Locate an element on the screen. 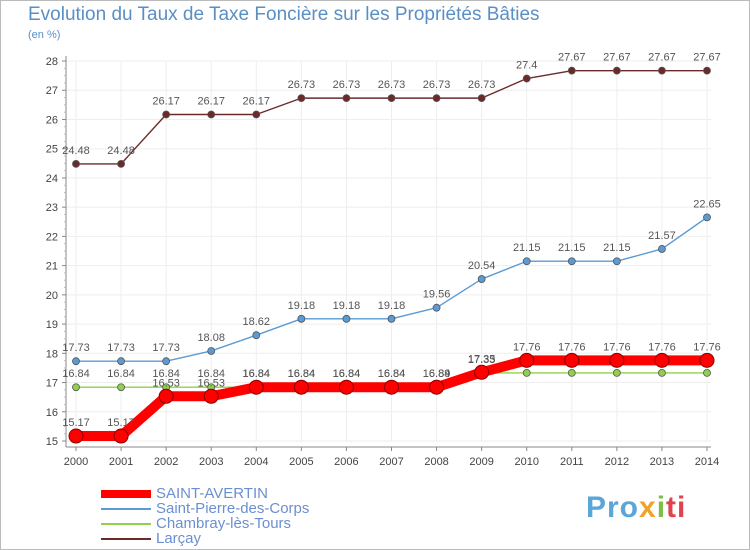  legend-swatch-larcay is located at coordinates (126, 539).